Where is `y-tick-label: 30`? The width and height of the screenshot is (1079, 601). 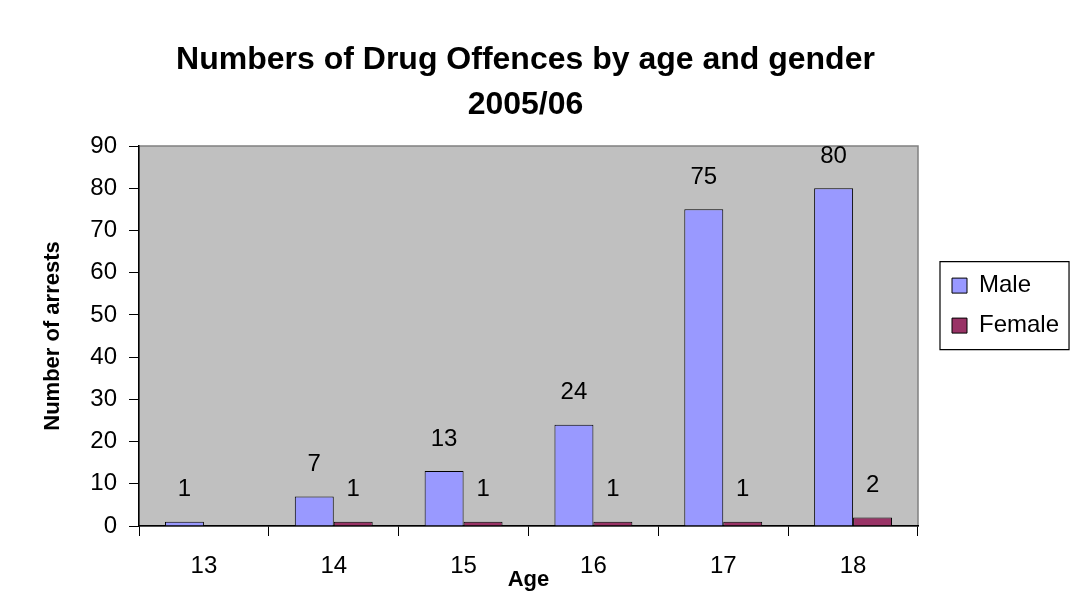
y-tick-label: 30 is located at coordinates (103, 397).